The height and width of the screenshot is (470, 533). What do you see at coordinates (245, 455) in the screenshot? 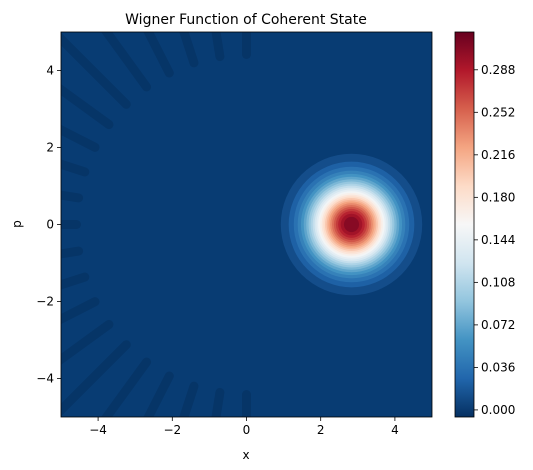
I see `x-axis-label: x` at bounding box center [245, 455].